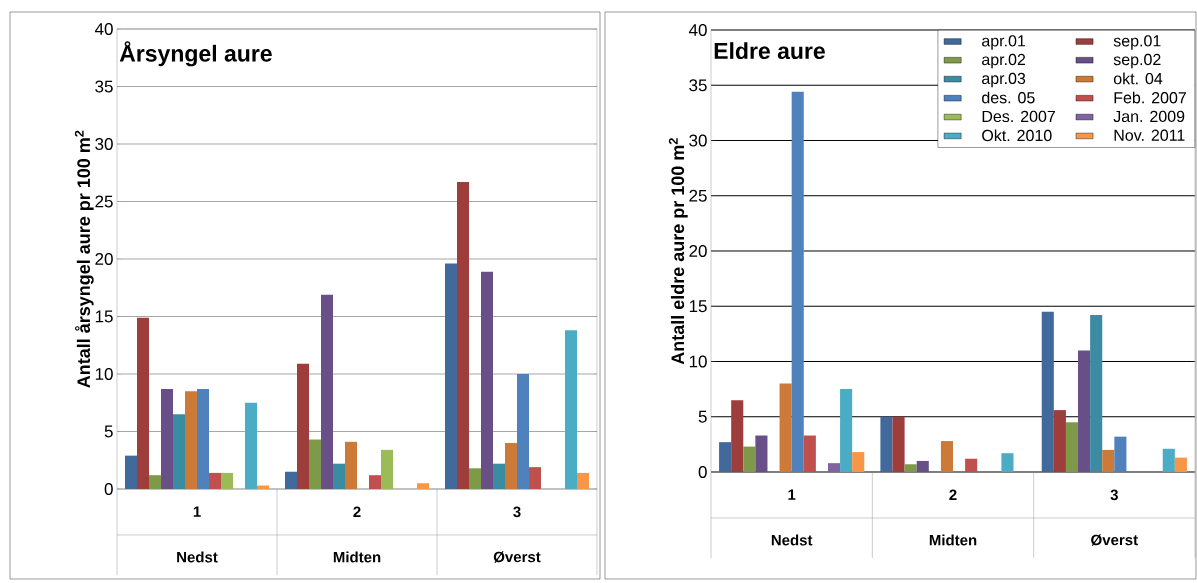 This screenshot has height=583, width=1197. I want to click on y-tick-label: 0, so click(702, 472).